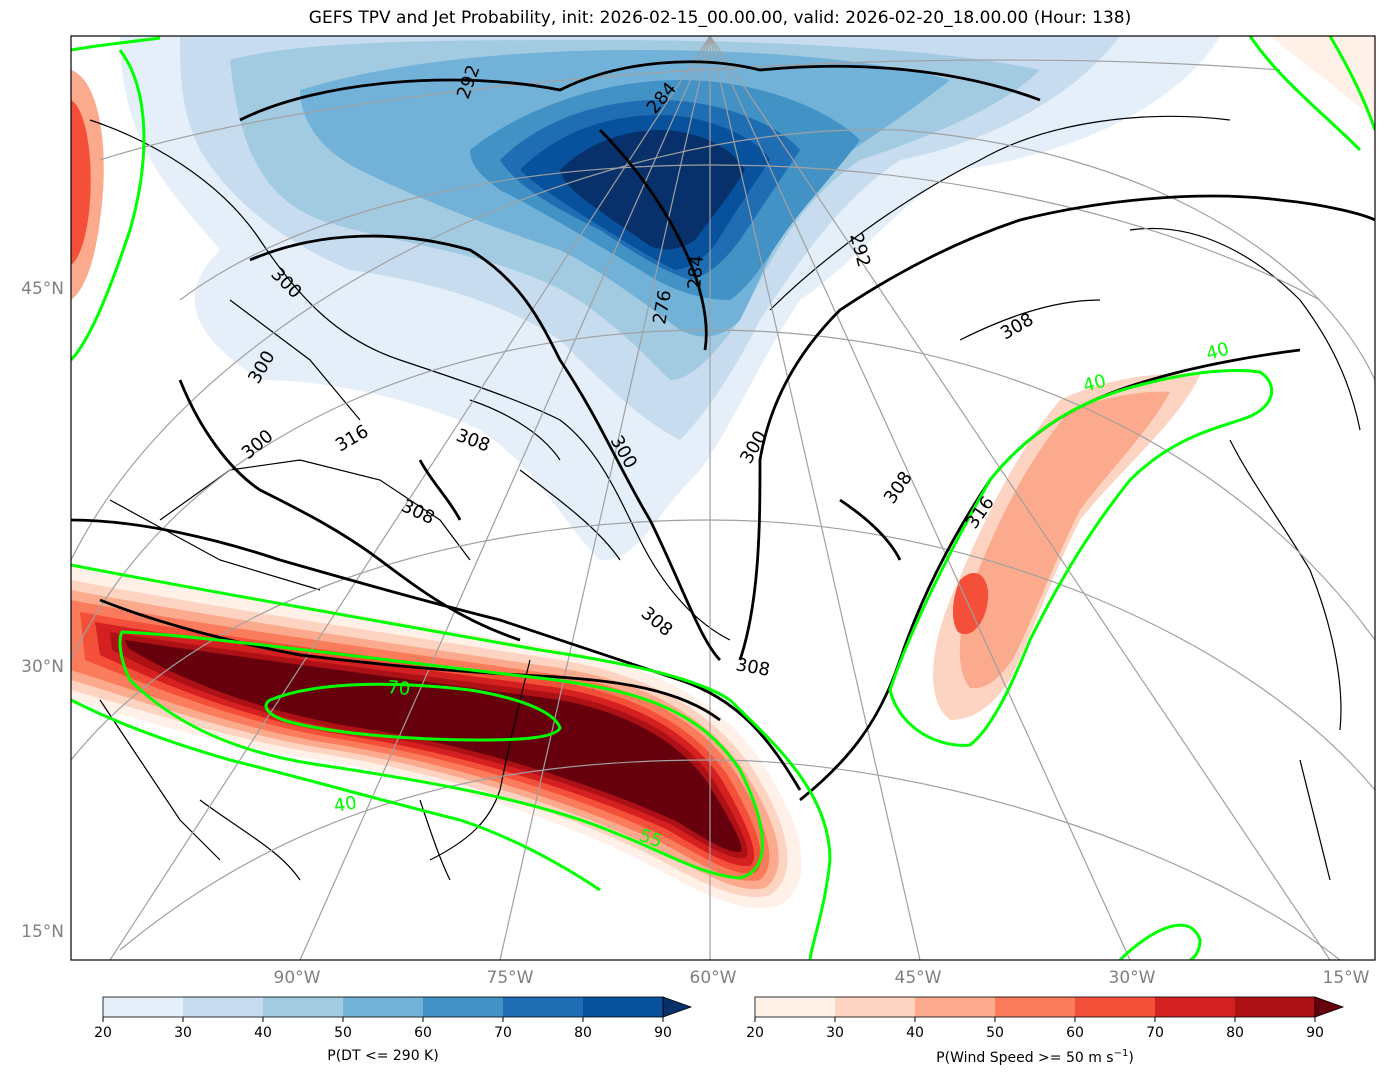 The height and width of the screenshot is (1084, 1400). Describe the element at coordinates (1132, 978) in the screenshot. I see `lon-label: 30°W` at that location.